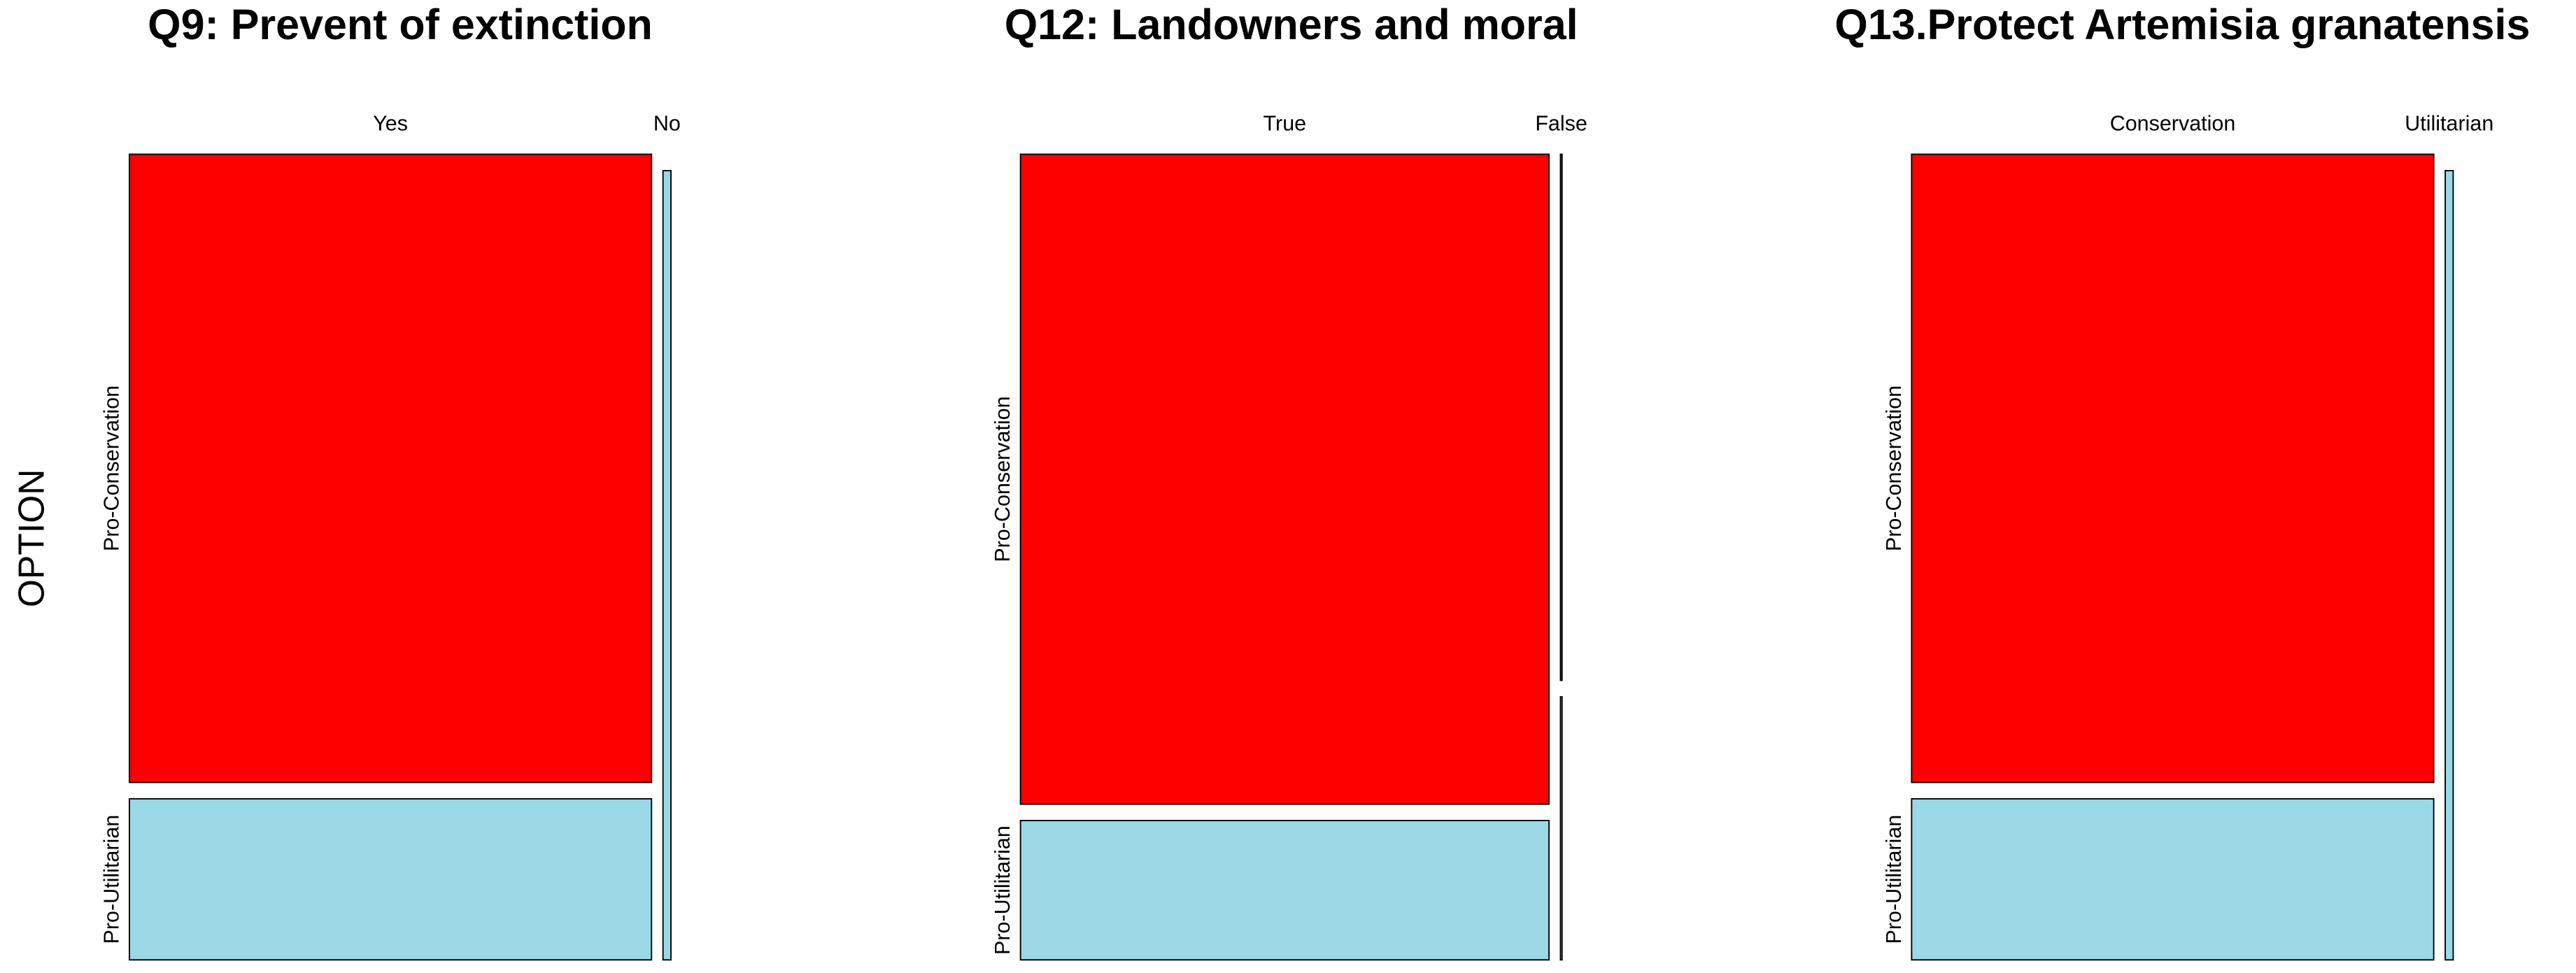  What do you see at coordinates (2182, 25) in the screenshot?
I see `chart-title: Q13.Protect Artemisia granatensis` at bounding box center [2182, 25].